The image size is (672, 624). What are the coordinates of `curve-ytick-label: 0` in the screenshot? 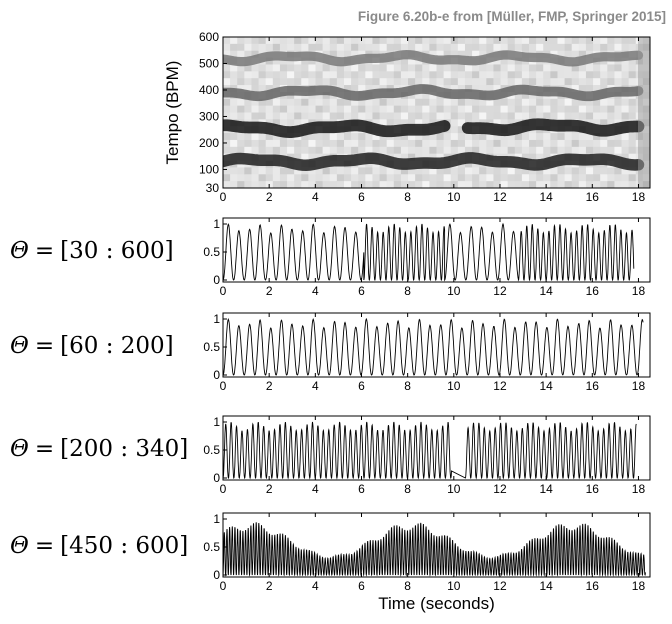 It's located at (216, 280).